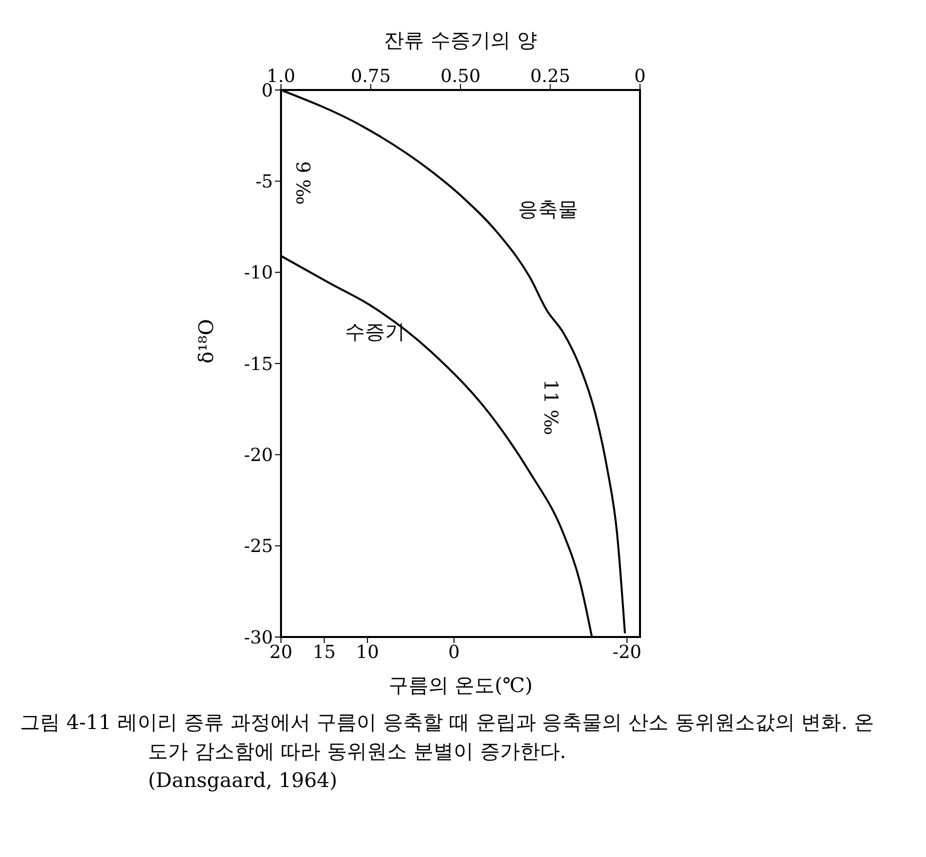 Image resolution: width=926 pixels, height=857 pixels. What do you see at coordinates (206, 341) in the screenshot?
I see `y-axis-title: δ¹⁸O` at bounding box center [206, 341].